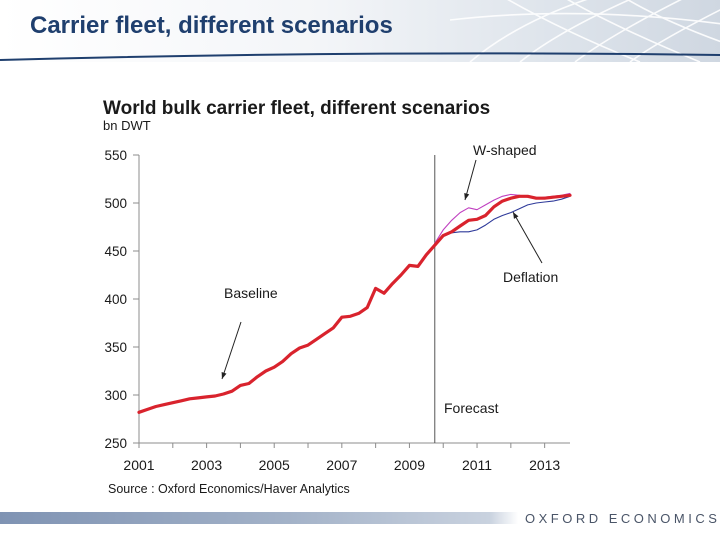  I want to click on x-tick-label: 2013, so click(544, 465).